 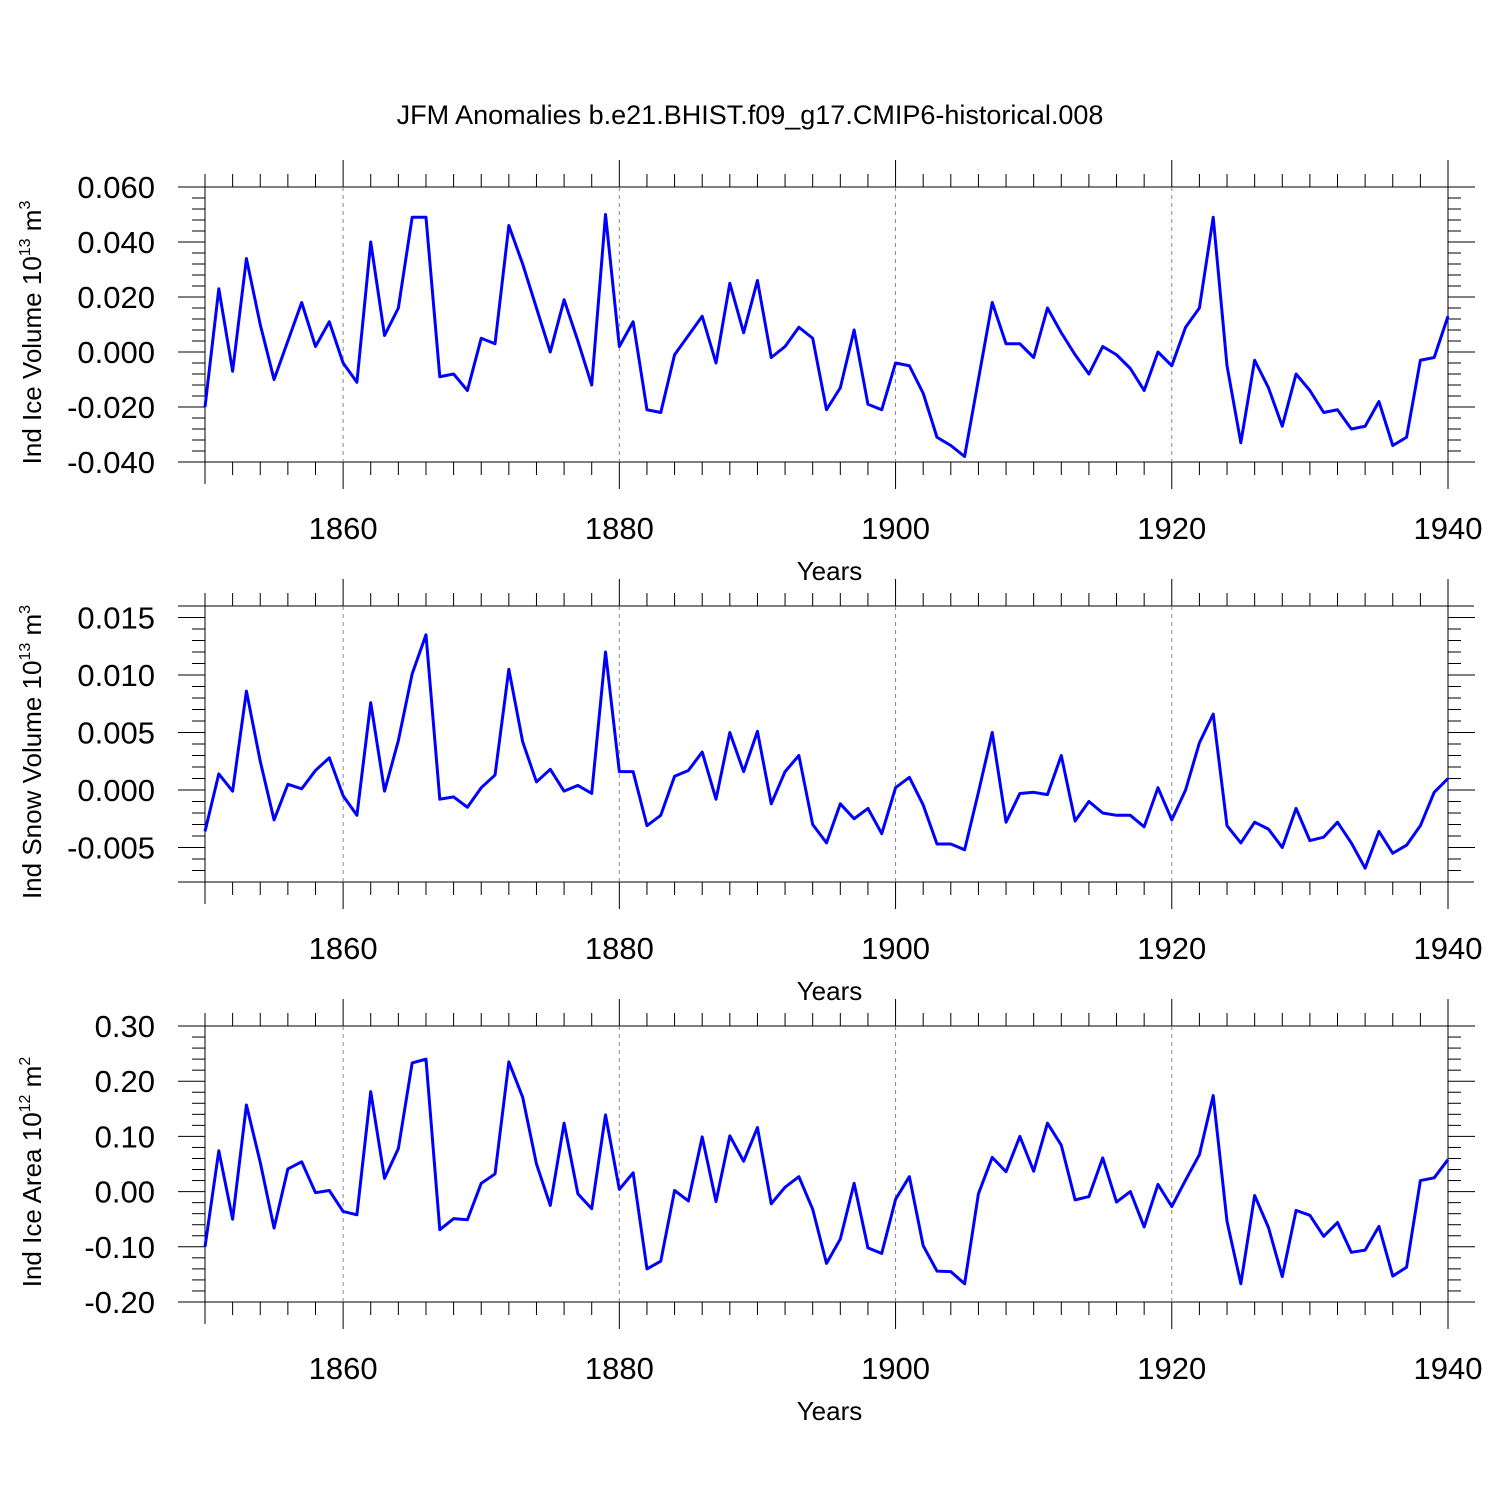 I want to click on series-line-ice-volume, so click(x=826, y=335).